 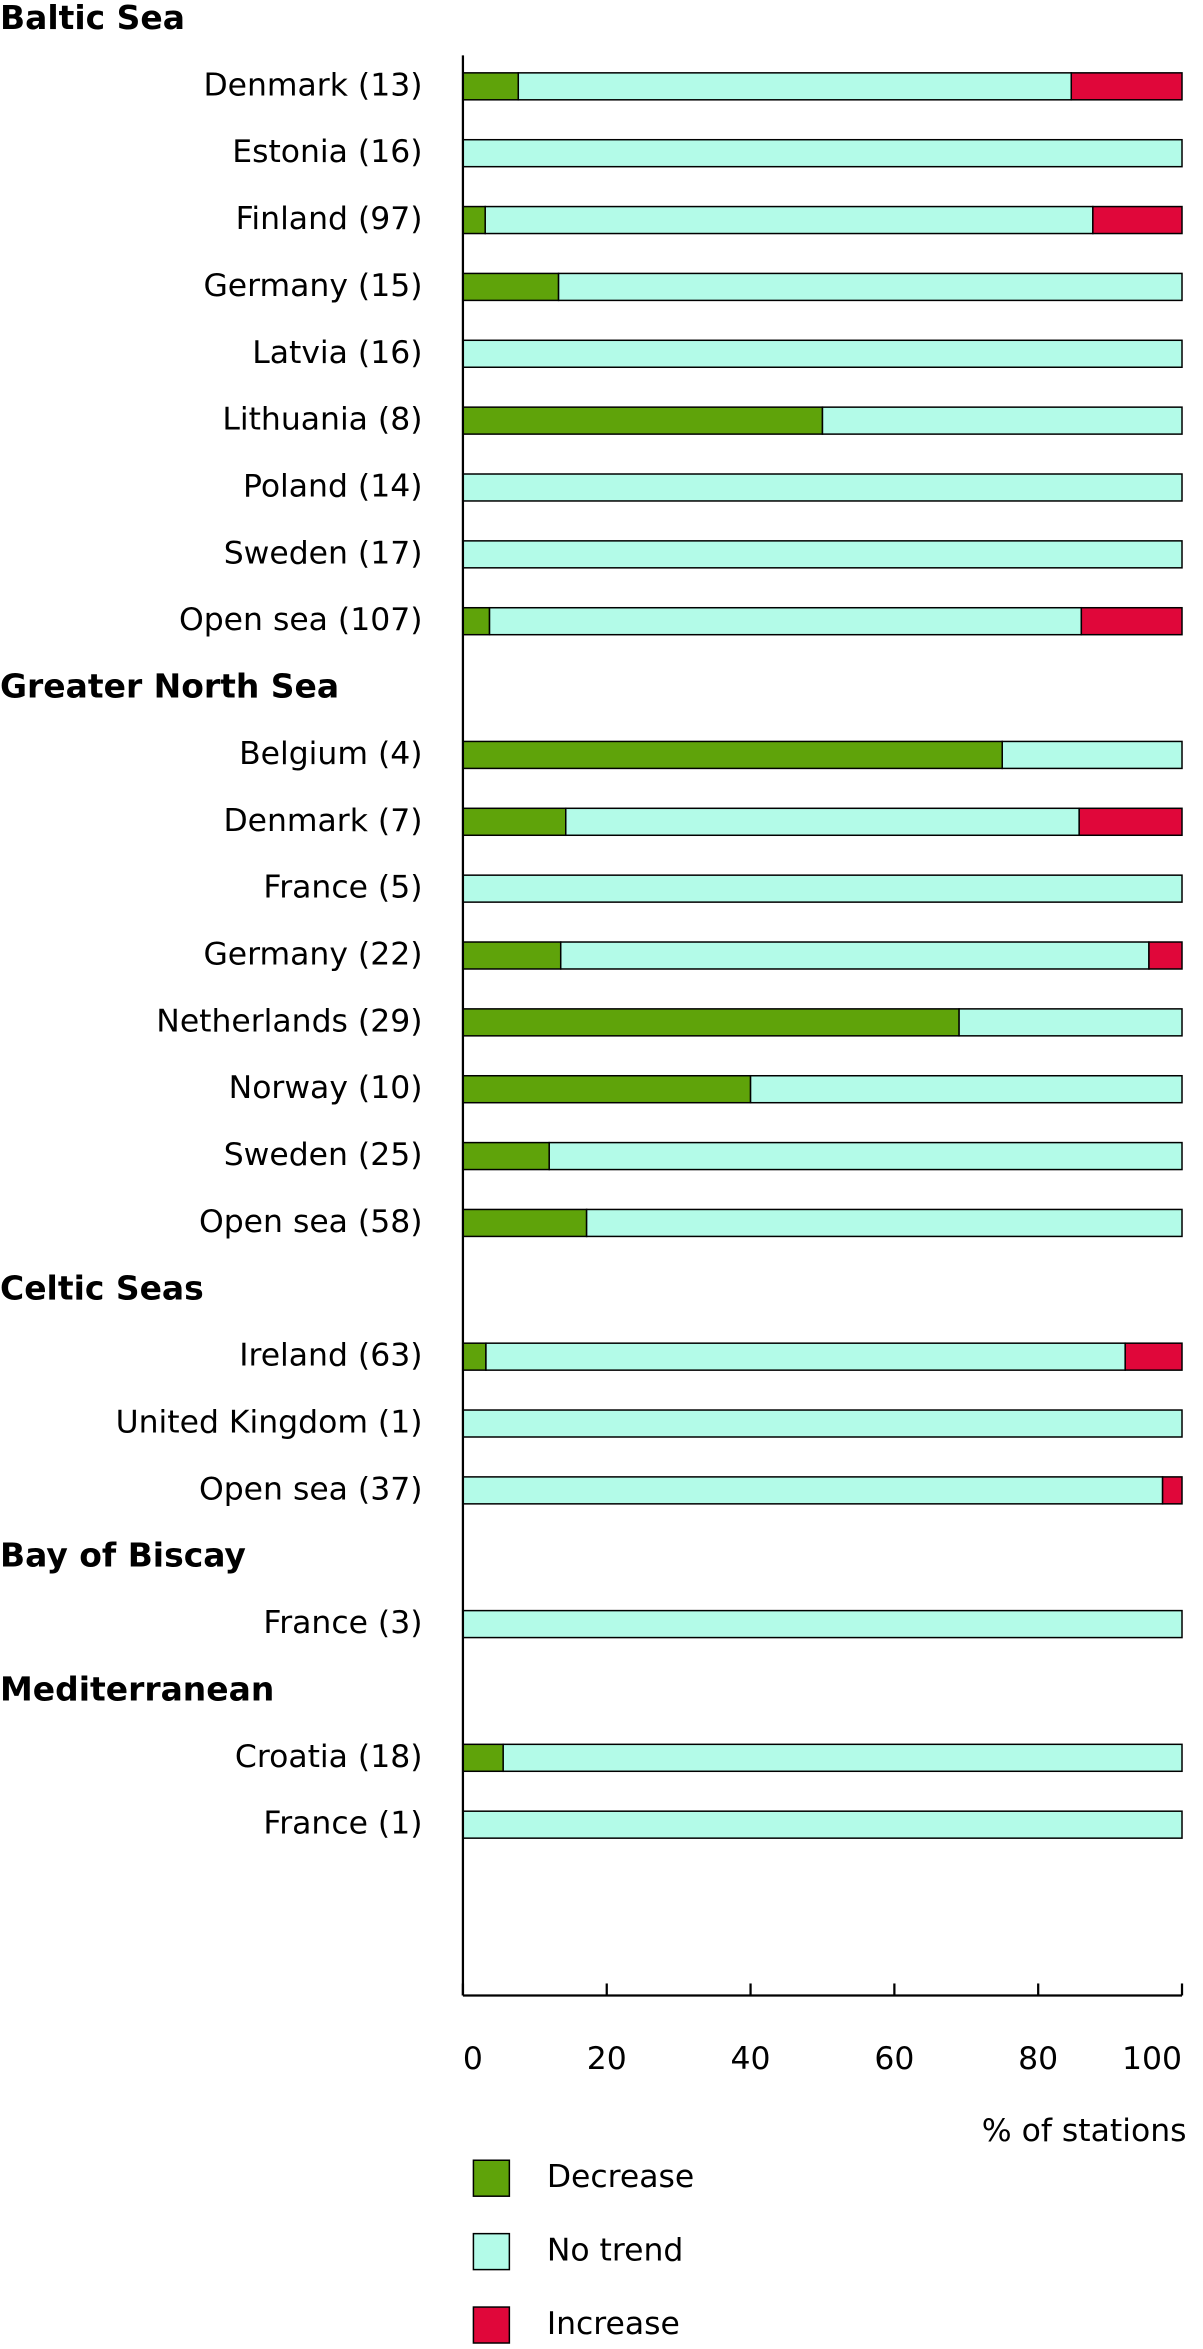 What do you see at coordinates (327, 152) in the screenshot?
I see `y-tick-label: Estonia (16)` at bounding box center [327, 152].